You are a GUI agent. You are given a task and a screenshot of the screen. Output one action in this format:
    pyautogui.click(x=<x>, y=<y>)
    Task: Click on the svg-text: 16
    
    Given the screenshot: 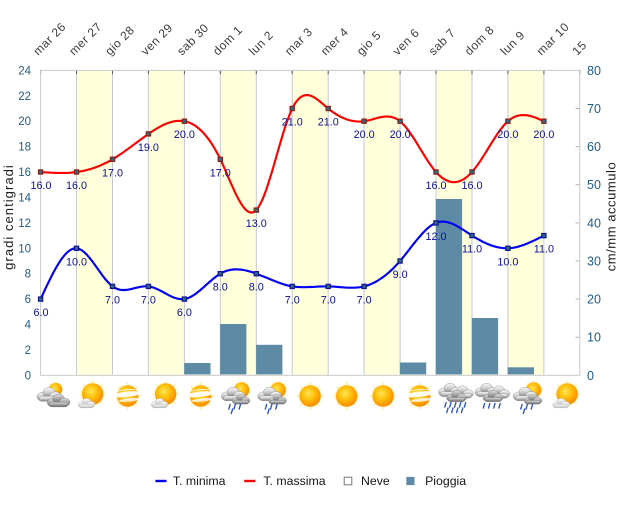 What is the action you would take?
    pyautogui.click(x=24, y=173)
    